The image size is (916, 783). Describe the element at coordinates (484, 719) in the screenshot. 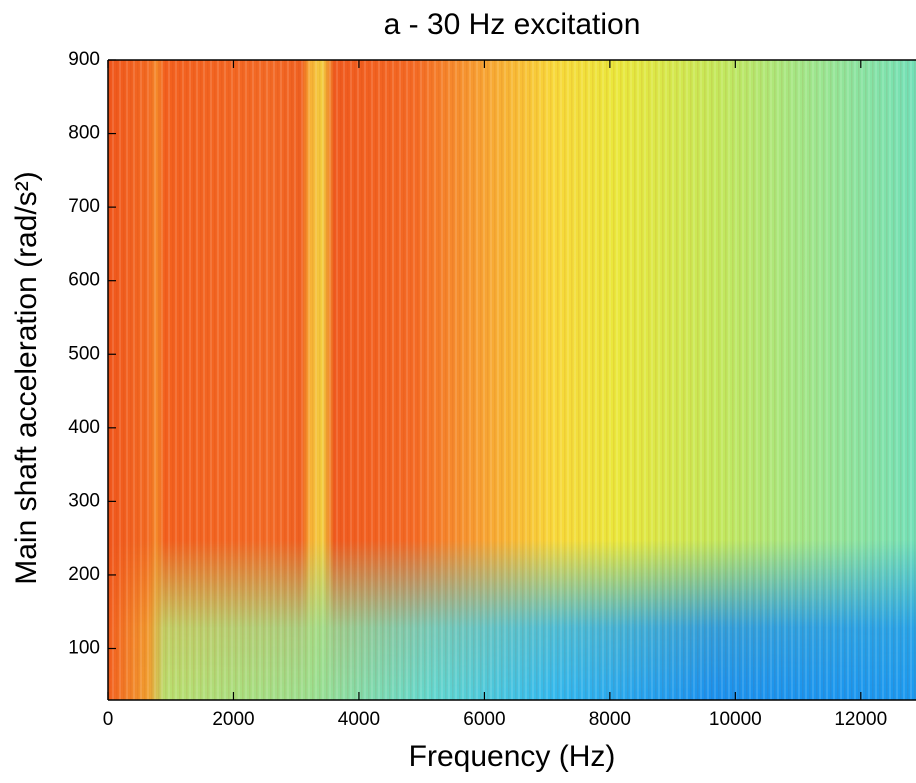

I see `x-tick-label: 6000` at that location.